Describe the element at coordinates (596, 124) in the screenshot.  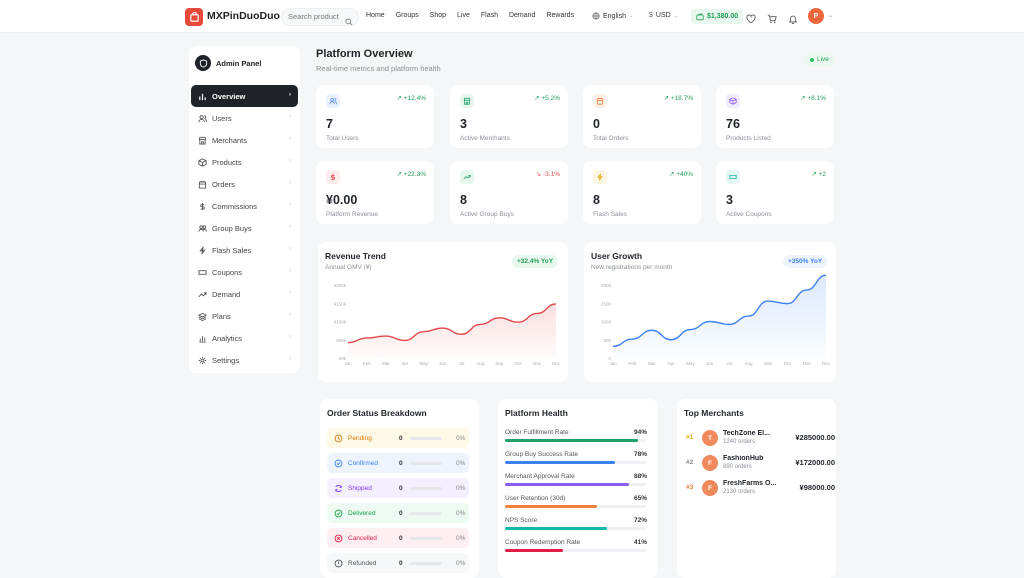
I see `stat-value: 0` at that location.